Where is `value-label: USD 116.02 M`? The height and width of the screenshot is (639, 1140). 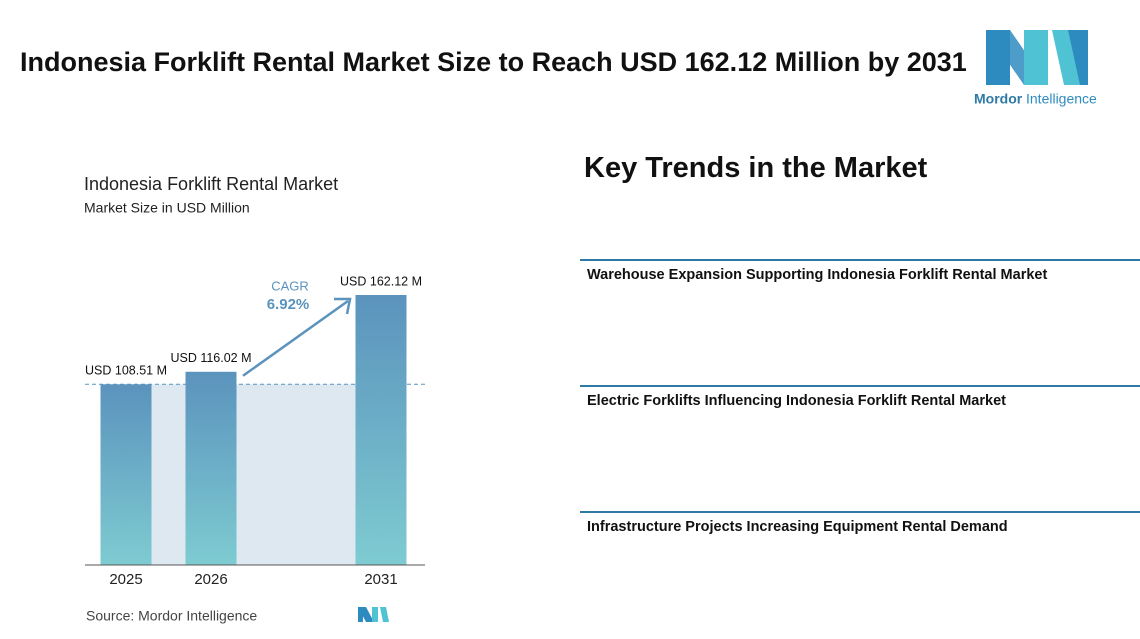 value-label: USD 116.02 M is located at coordinates (210, 358).